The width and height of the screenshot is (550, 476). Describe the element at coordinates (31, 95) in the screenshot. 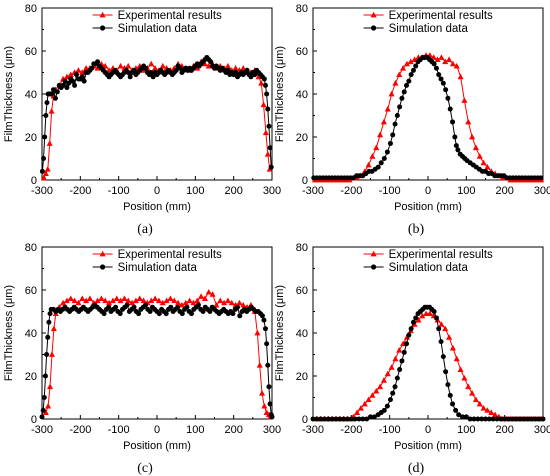

I see `y-tick-label: 40` at that location.